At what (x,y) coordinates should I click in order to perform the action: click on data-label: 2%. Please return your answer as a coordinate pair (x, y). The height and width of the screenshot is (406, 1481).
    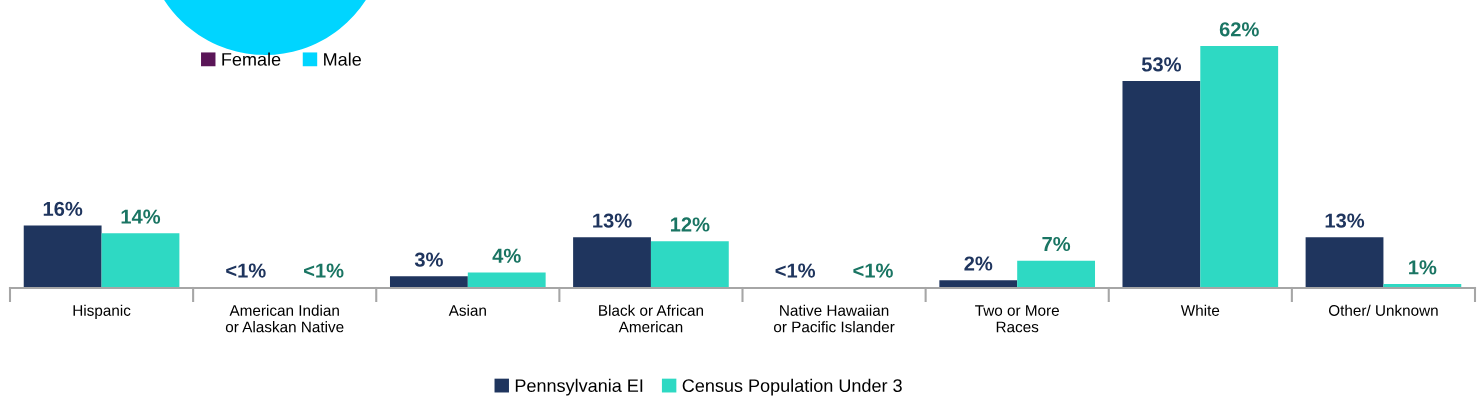
    Looking at the image, I should click on (978, 263).